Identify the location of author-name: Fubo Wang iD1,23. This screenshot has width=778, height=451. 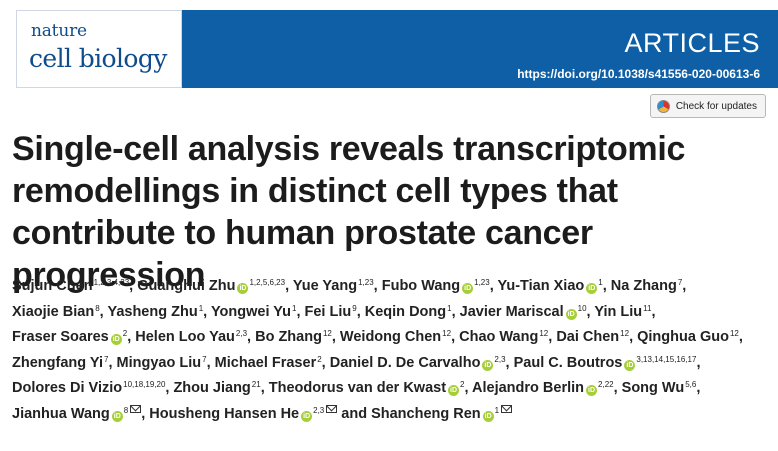
(436, 286).